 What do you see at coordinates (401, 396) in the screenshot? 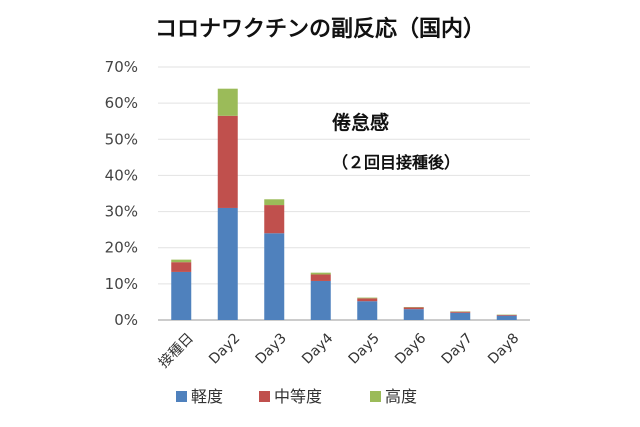
I see `legend-label: 高度` at bounding box center [401, 396].